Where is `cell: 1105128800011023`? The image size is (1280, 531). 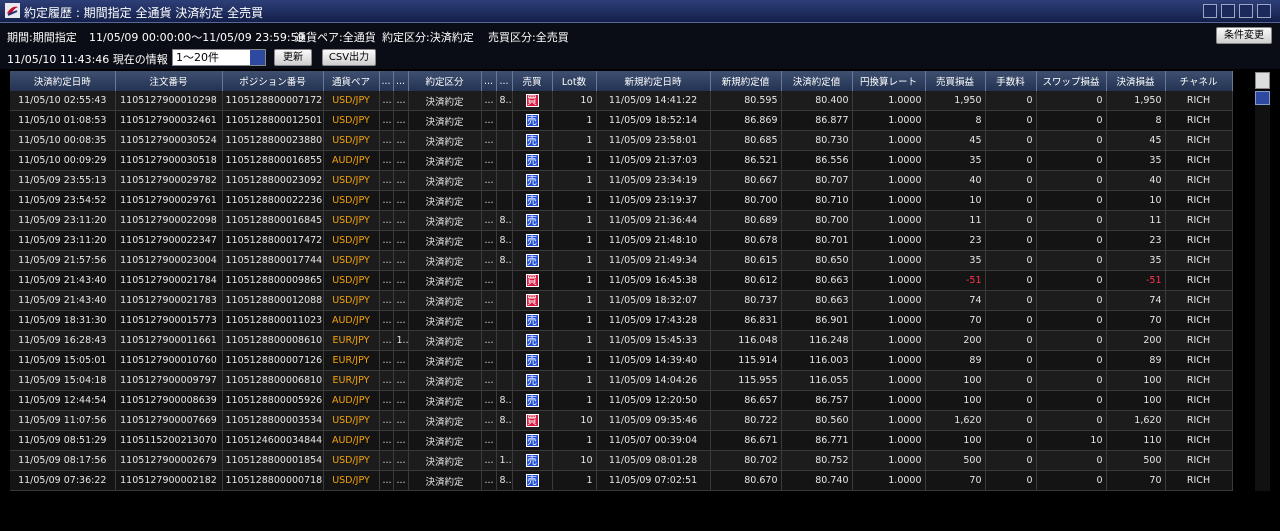
cell: 1105128800011023 is located at coordinates (273, 320).